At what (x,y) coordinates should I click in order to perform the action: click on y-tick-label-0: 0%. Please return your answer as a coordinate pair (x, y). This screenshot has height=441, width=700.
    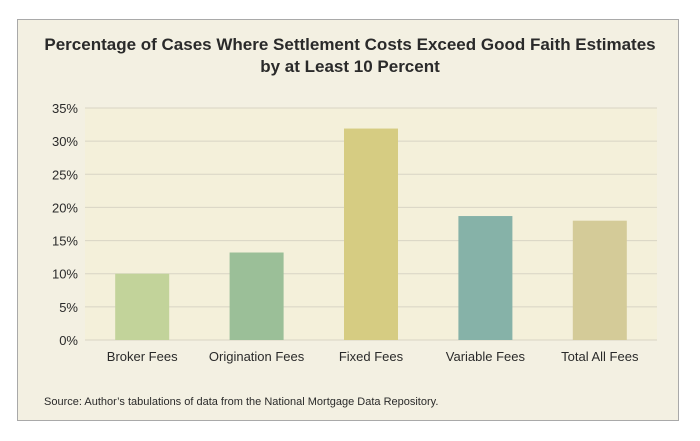
    Looking at the image, I should click on (68, 340).